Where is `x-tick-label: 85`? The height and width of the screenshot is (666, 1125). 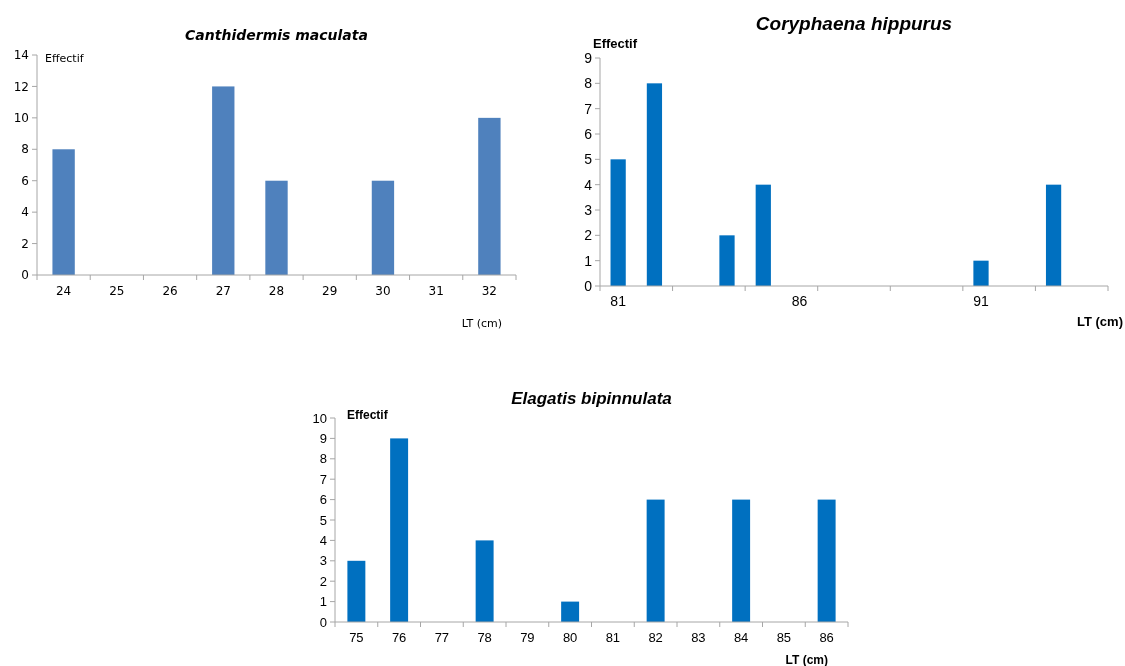 x-tick-label: 85 is located at coordinates (784, 637).